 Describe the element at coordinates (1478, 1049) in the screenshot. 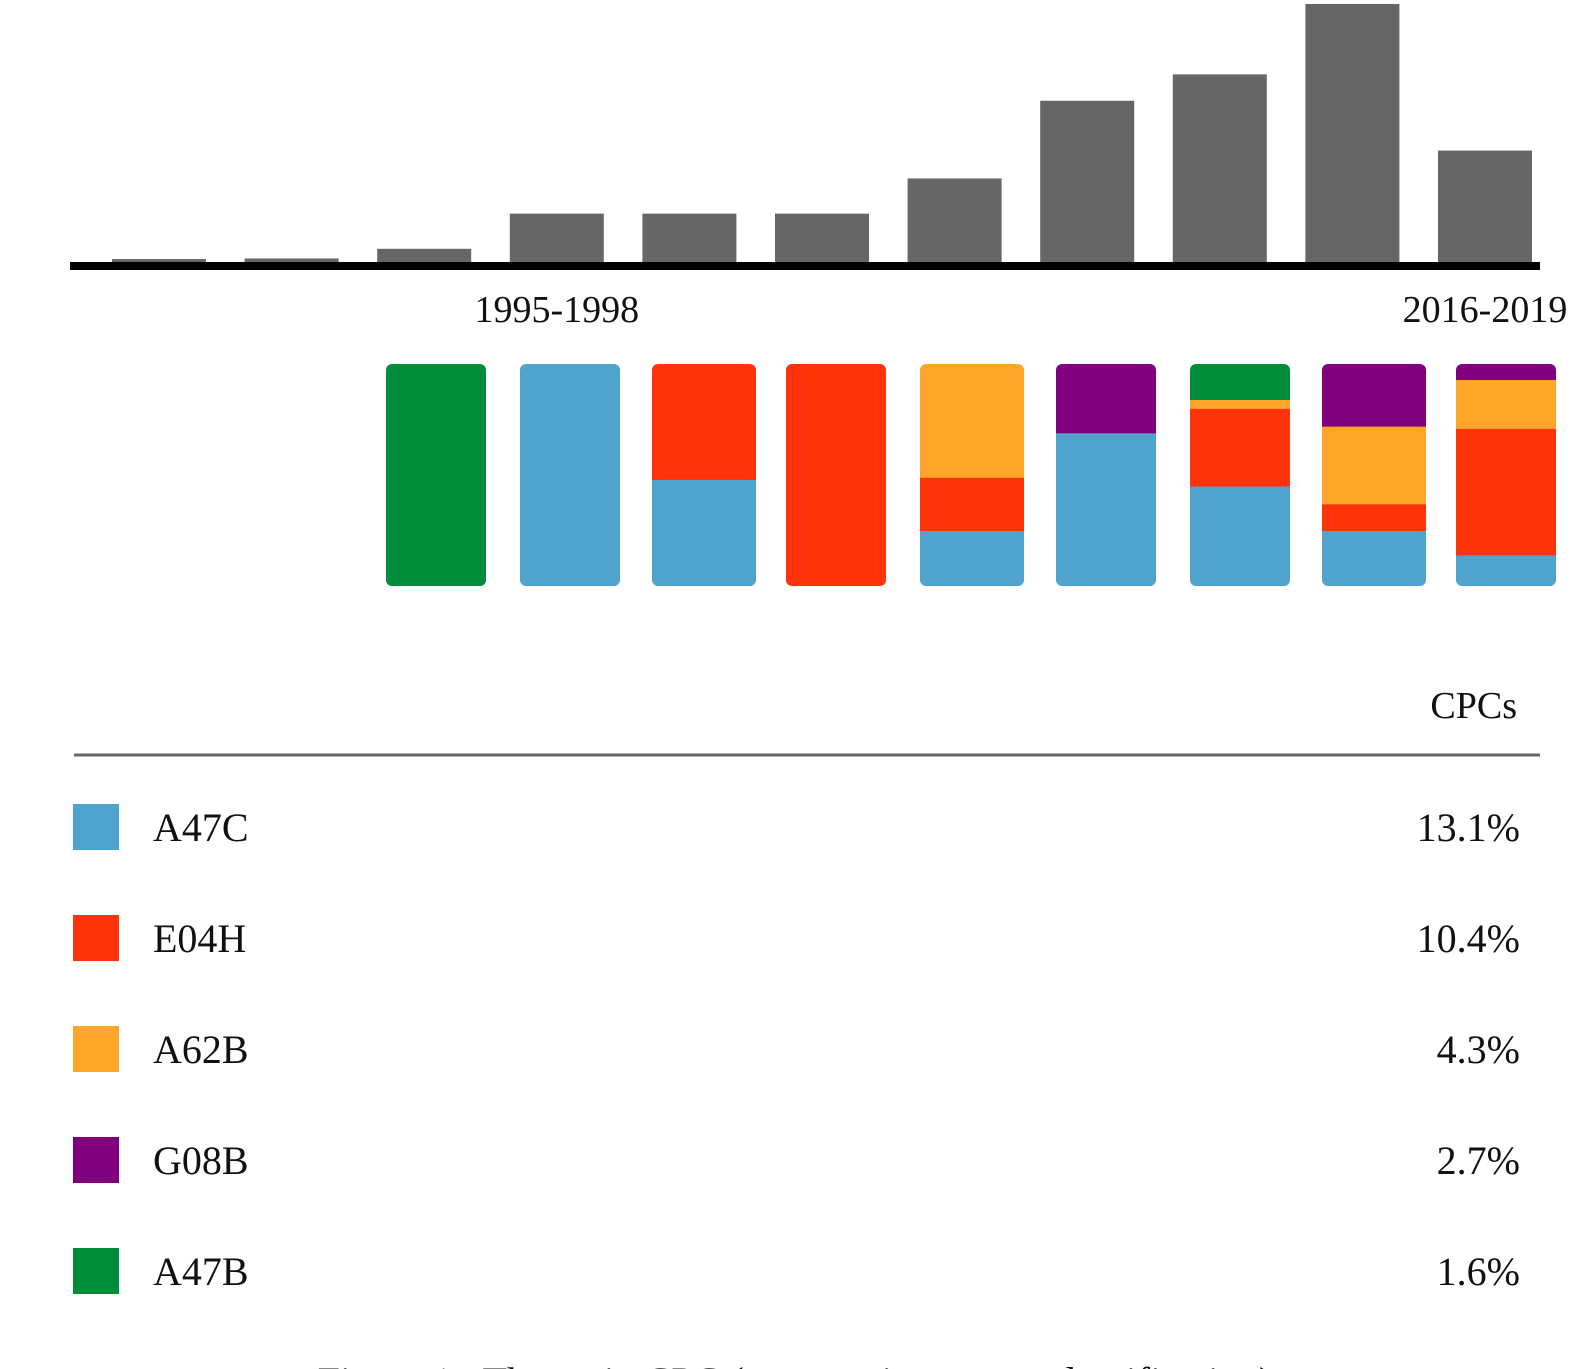

I see `legend-share: 4.3%` at that location.